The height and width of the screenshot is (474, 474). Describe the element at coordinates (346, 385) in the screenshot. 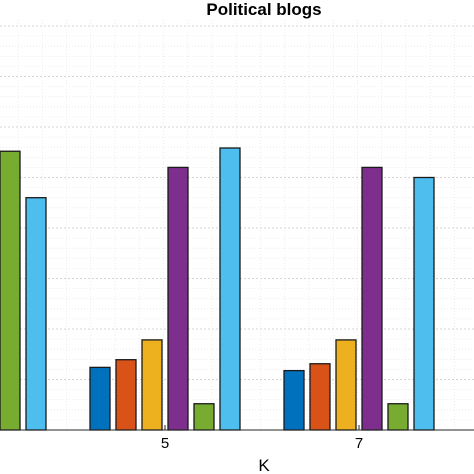

I see `bar-k7-series3` at that location.